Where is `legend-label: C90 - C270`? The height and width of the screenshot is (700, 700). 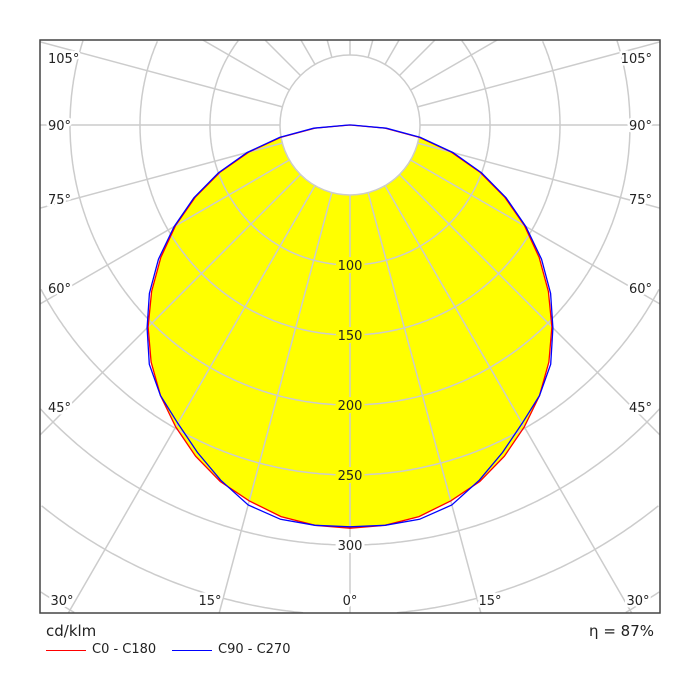 legend-label: C90 - C270 is located at coordinates (254, 649).